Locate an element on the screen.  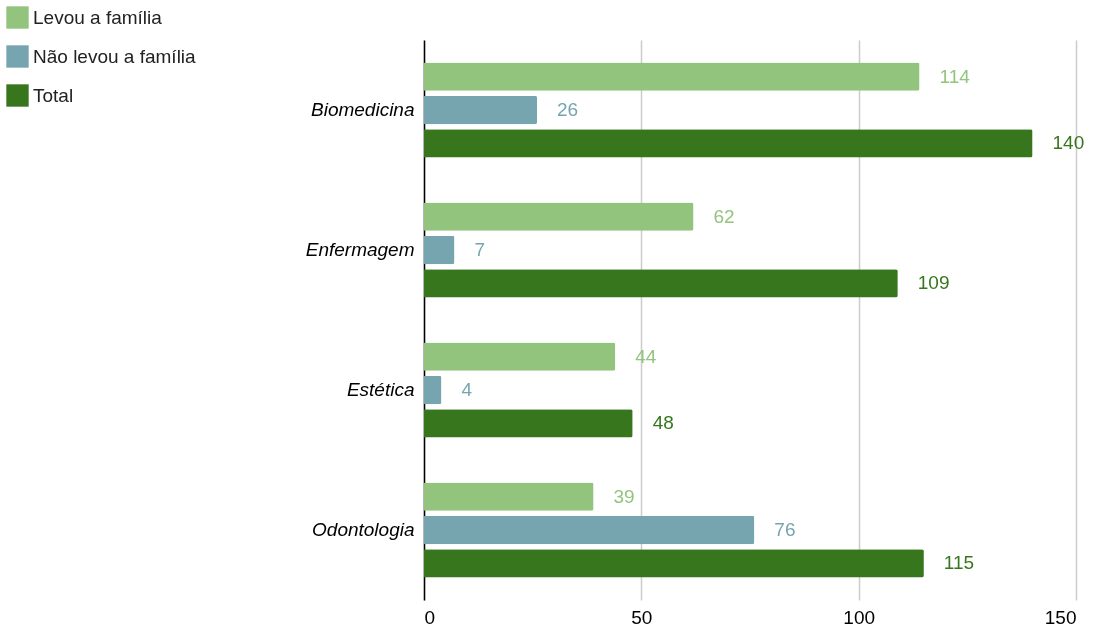
data-label: 76 is located at coordinates (785, 529).